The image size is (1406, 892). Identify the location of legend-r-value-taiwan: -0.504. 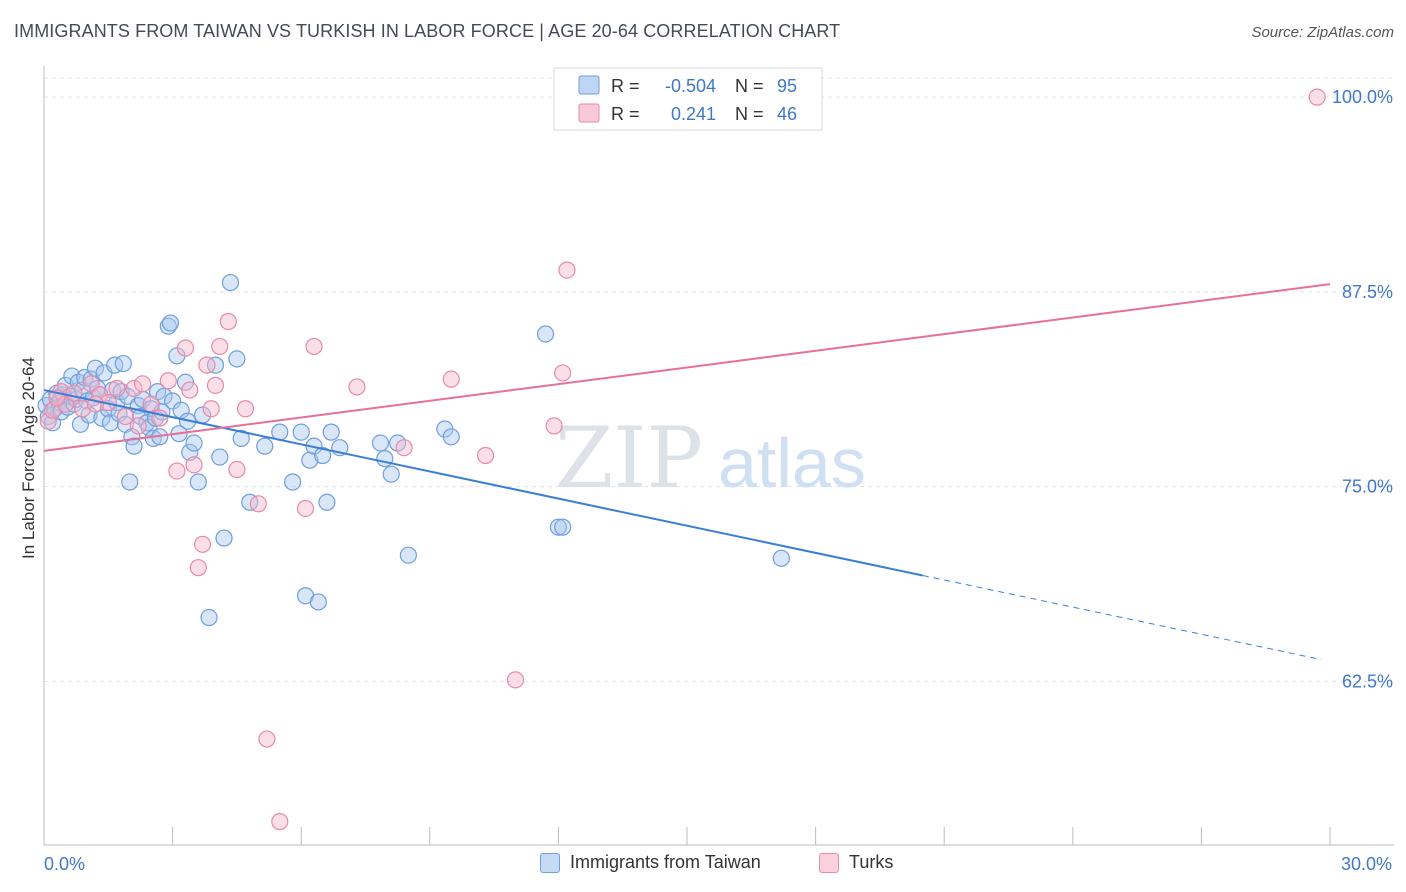
(690, 86).